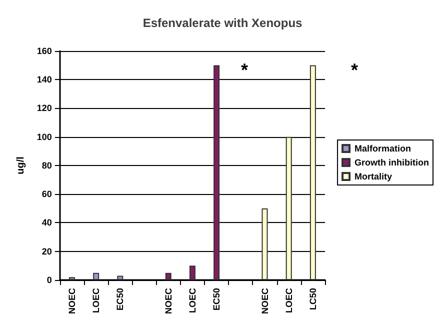  What do you see at coordinates (44, 79) in the screenshot?
I see `y-tick-label: 140` at bounding box center [44, 79].